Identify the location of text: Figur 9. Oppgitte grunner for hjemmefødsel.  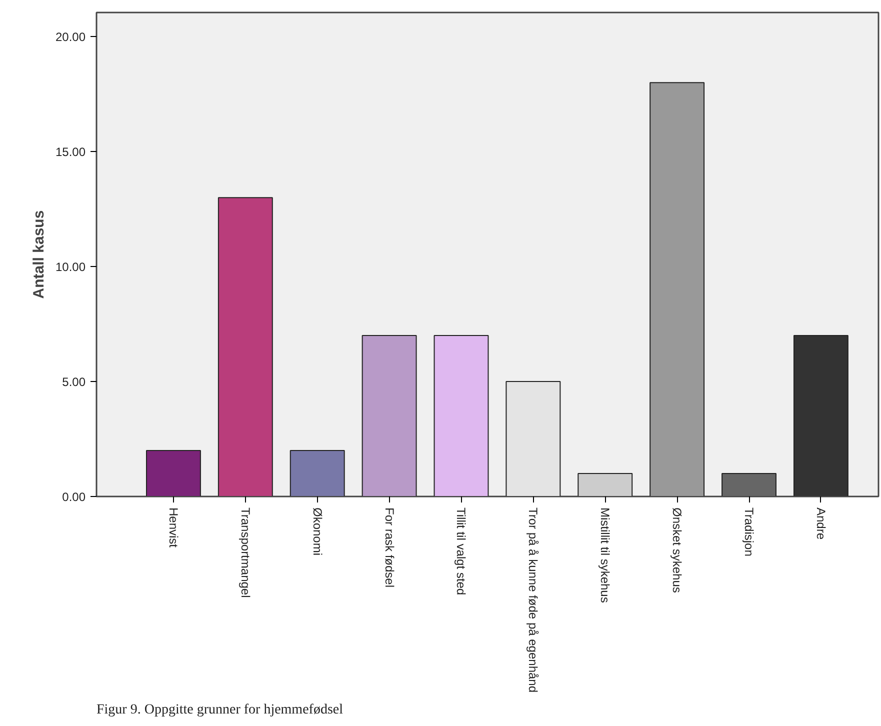
(220, 710).